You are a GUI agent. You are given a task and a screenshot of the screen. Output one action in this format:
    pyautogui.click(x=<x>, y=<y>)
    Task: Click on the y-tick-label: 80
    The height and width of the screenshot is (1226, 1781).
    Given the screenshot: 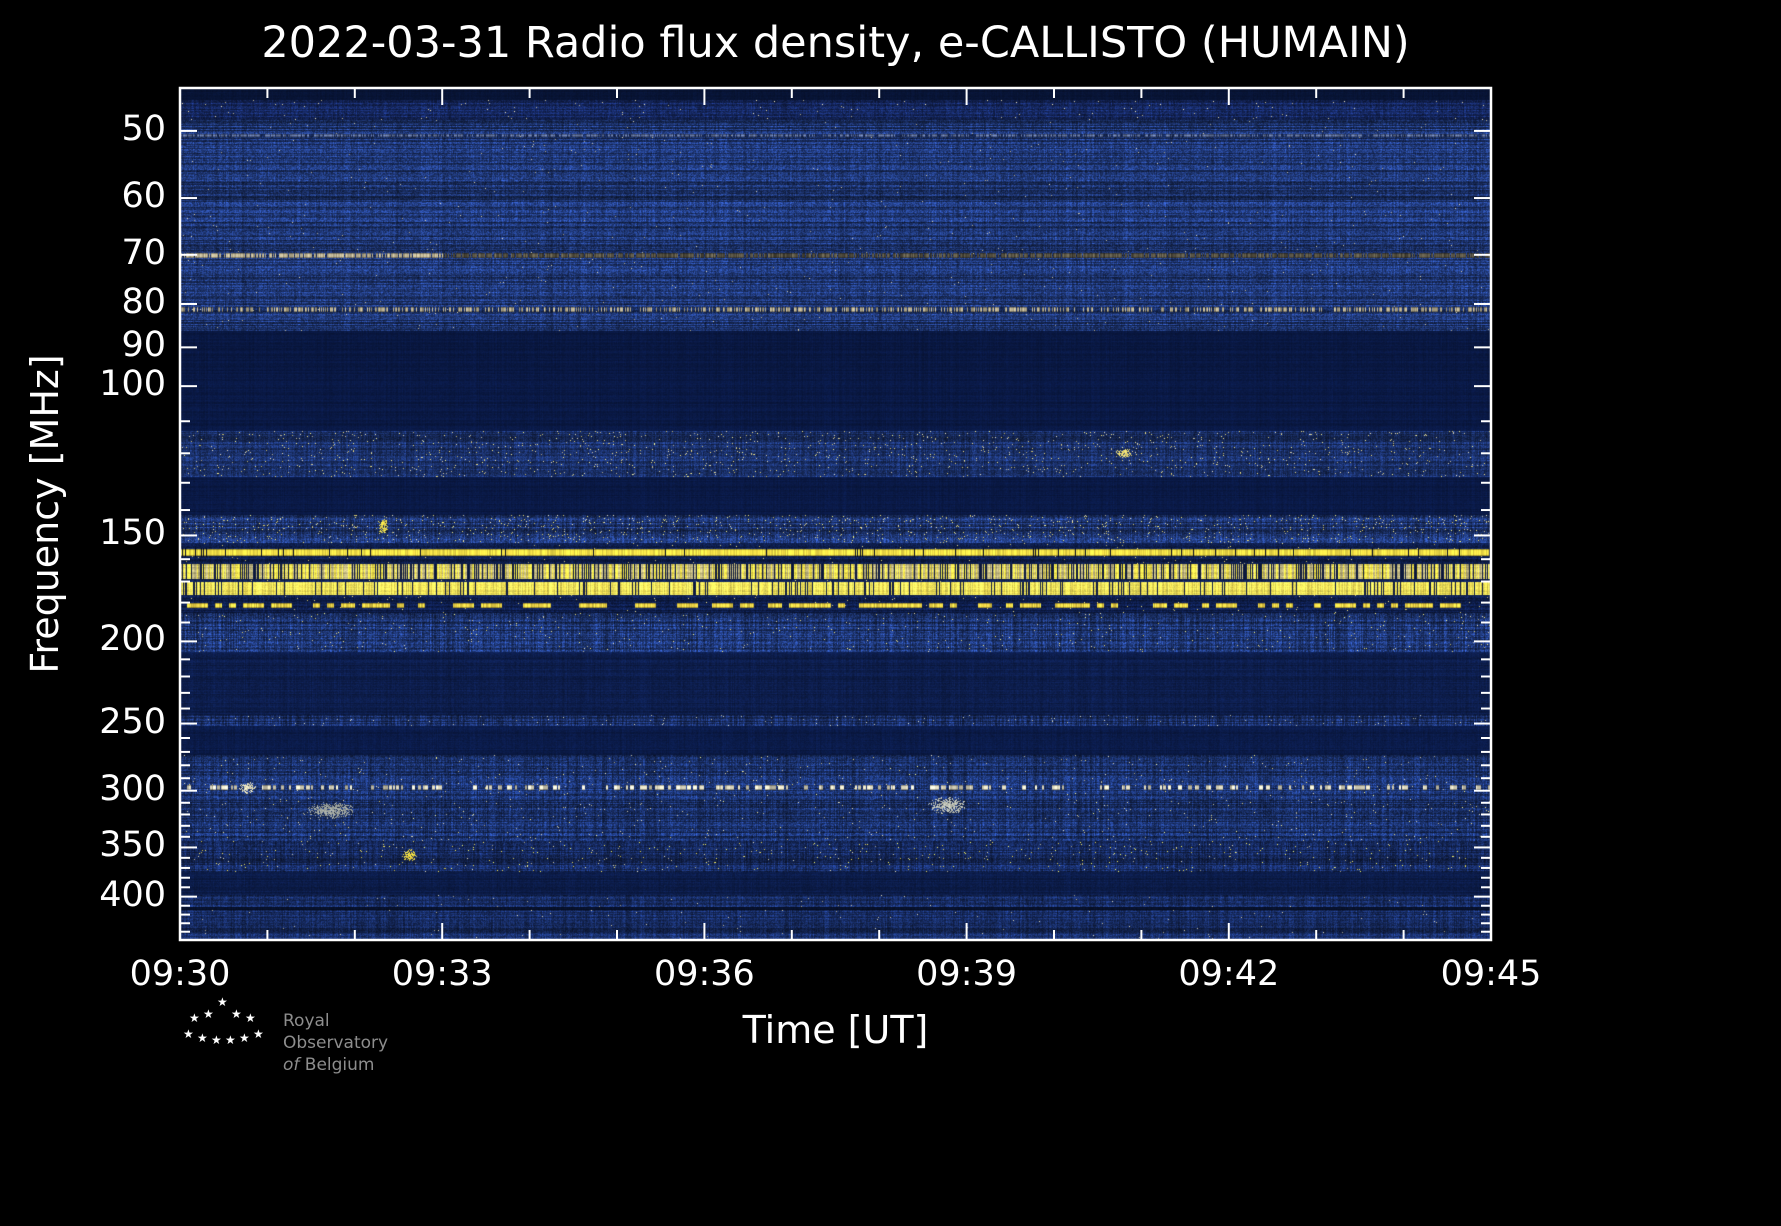 What is the action you would take?
    pyautogui.click(x=143, y=301)
    